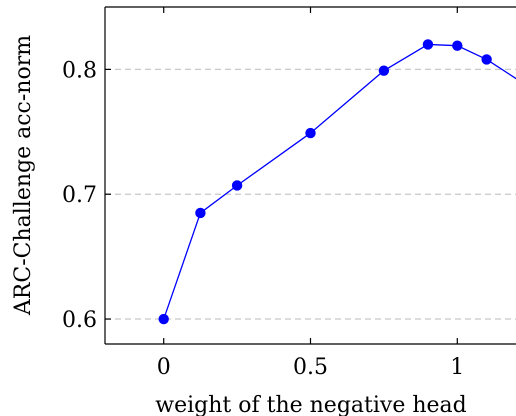  I want to click on y-tick-label-2: 0.8, so click(79, 70).